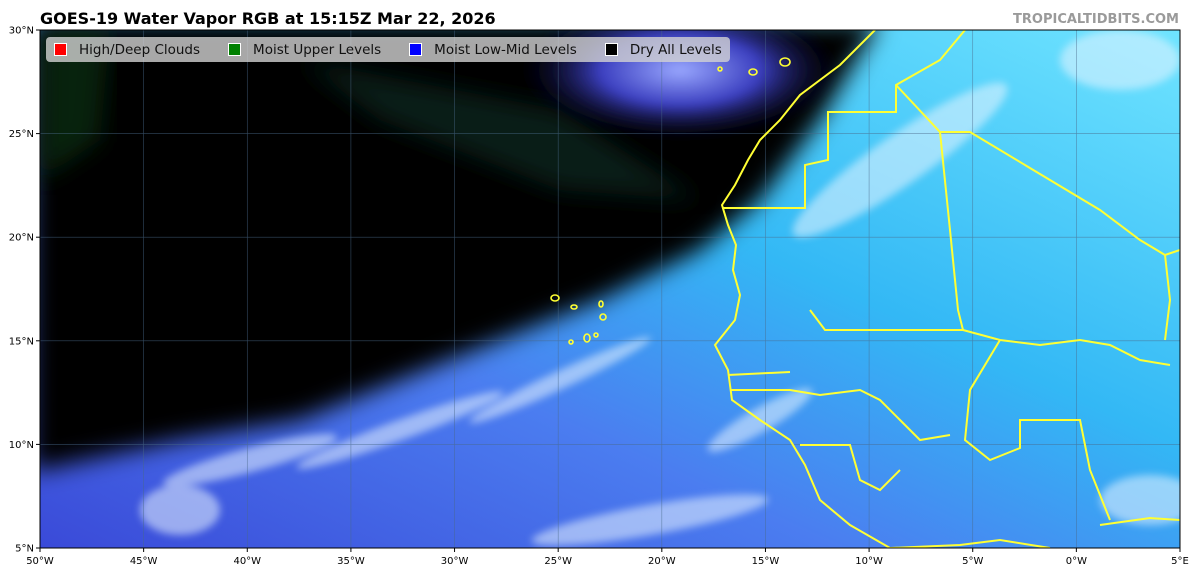  I want to click on legend-label: Moist Upper Levels, so click(317, 49).